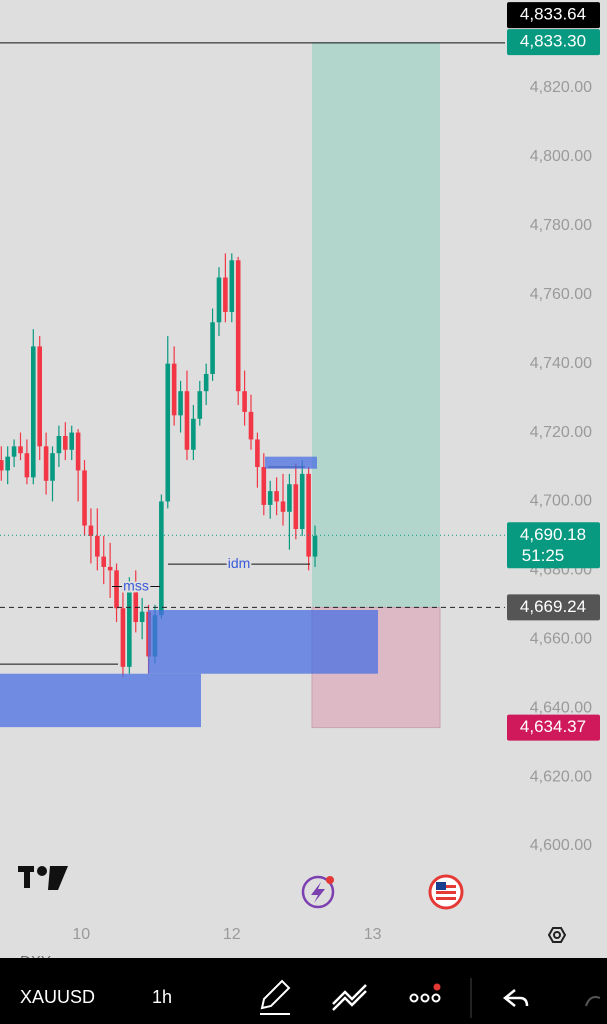  I want to click on y-tick-label: 4,620.00, so click(561, 776).